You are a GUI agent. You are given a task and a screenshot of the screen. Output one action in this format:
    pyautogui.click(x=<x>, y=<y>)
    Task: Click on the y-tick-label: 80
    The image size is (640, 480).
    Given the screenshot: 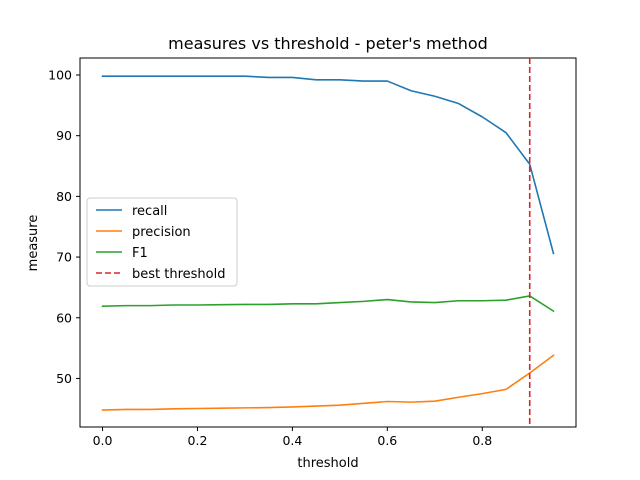 What is the action you would take?
    pyautogui.click(x=64, y=196)
    